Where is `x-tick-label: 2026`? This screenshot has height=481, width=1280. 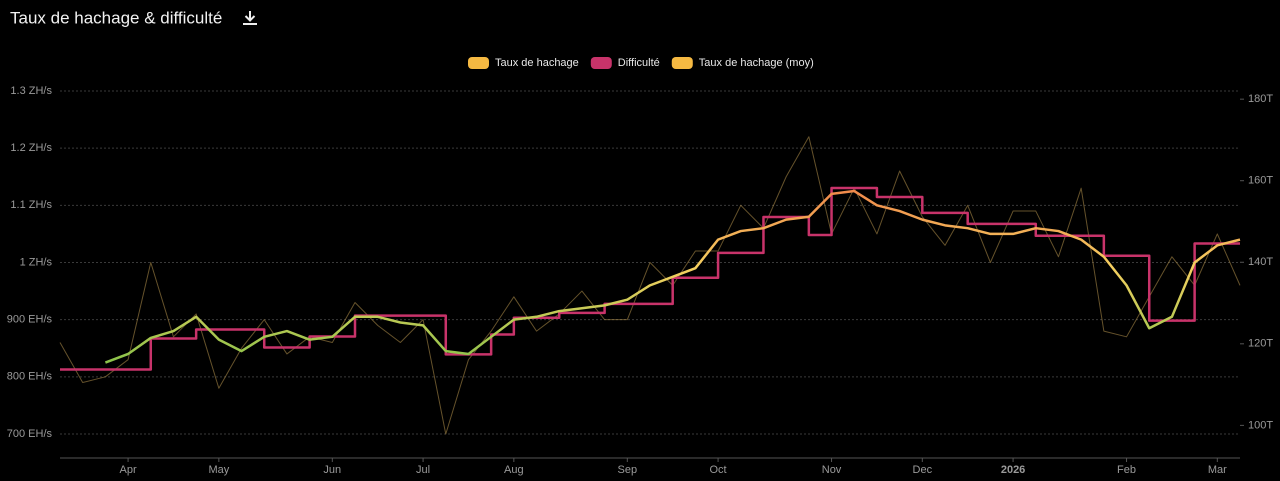
x-tick-label: 2026 is located at coordinates (1013, 470).